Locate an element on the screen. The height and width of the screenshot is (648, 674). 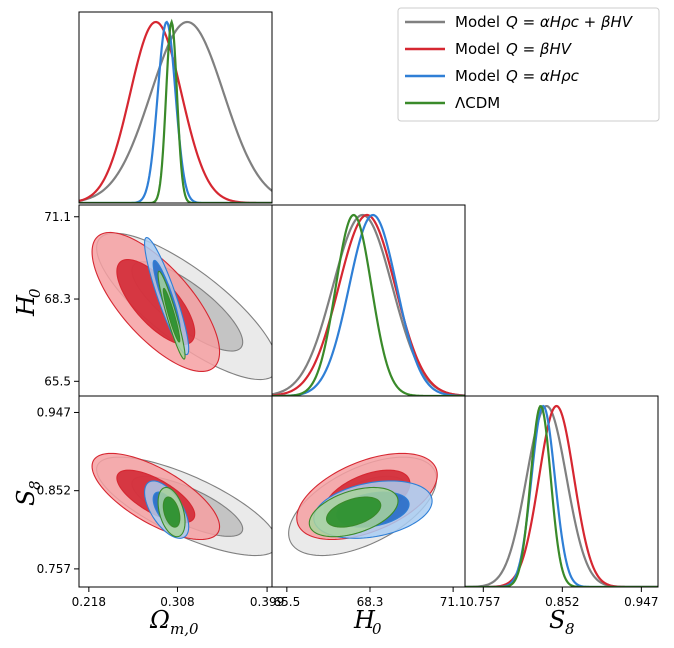
y-label-s8-sub: 8 is located at coordinates (35, 485).